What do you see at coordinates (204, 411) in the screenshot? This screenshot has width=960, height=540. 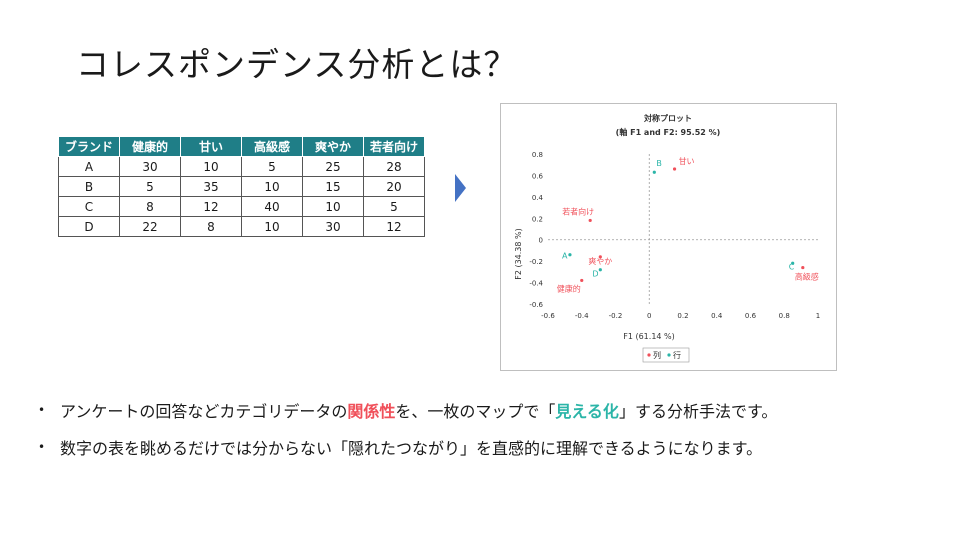 I see `bullet-text-part: アンケートの回答などカテゴリデータの` at bounding box center [204, 411].